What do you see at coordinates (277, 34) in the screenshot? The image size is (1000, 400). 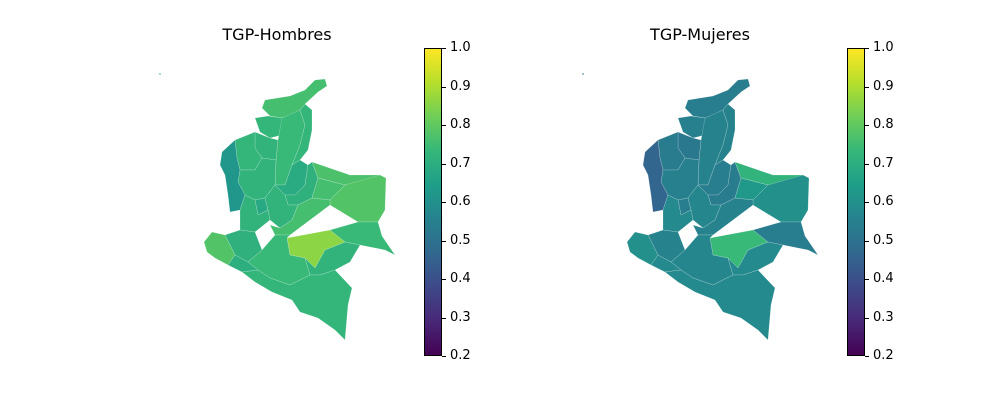 I see `map-title: TGP-Hombres` at bounding box center [277, 34].